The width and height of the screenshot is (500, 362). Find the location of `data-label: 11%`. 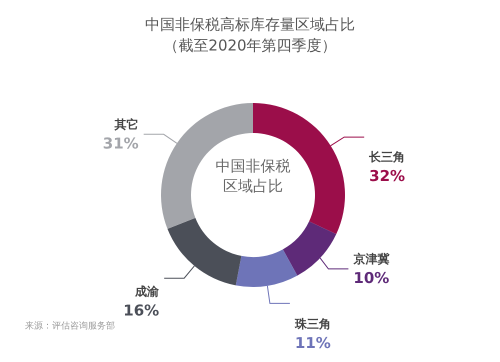

data-label: 11% is located at coordinates (312, 343).